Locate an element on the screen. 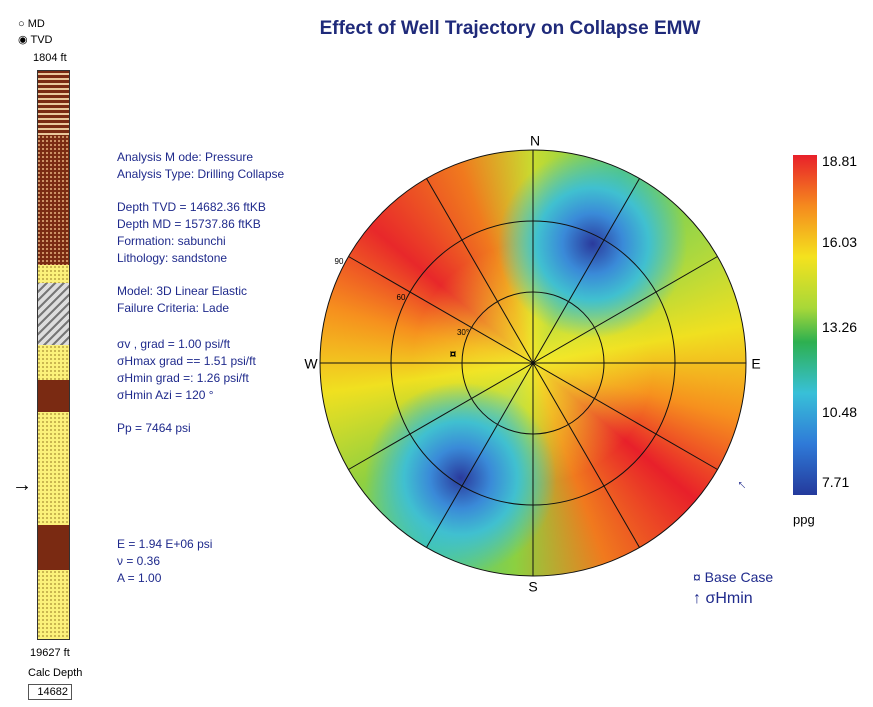 The height and width of the screenshot is (707, 873). ring-label: 60 is located at coordinates (401, 297).